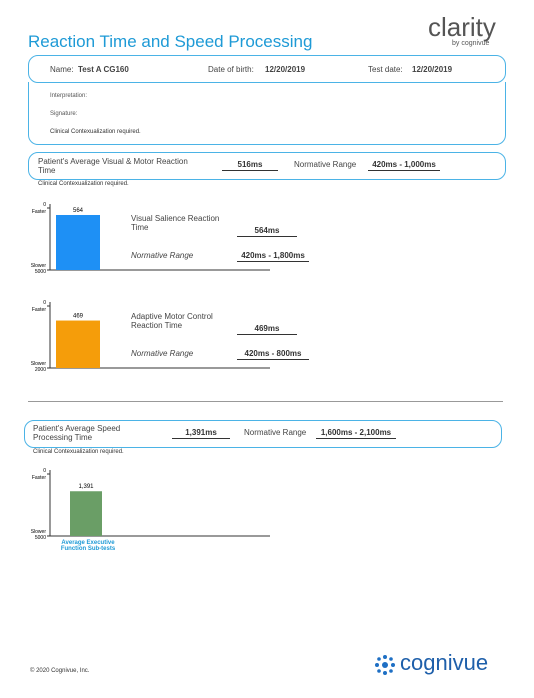 This screenshot has height=698, width=534. I want to click on value-label: 564, so click(78, 211).